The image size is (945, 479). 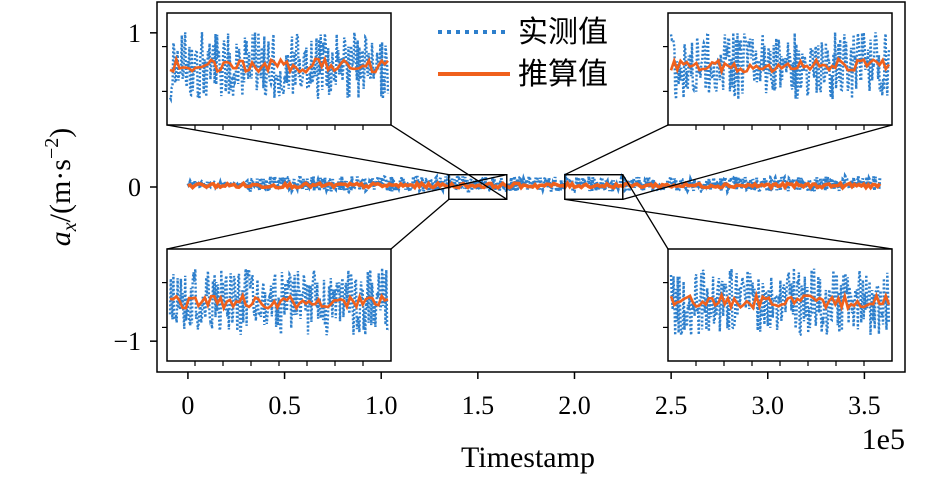 I want to click on legend-label-measured: 实测值, so click(x=563, y=32).